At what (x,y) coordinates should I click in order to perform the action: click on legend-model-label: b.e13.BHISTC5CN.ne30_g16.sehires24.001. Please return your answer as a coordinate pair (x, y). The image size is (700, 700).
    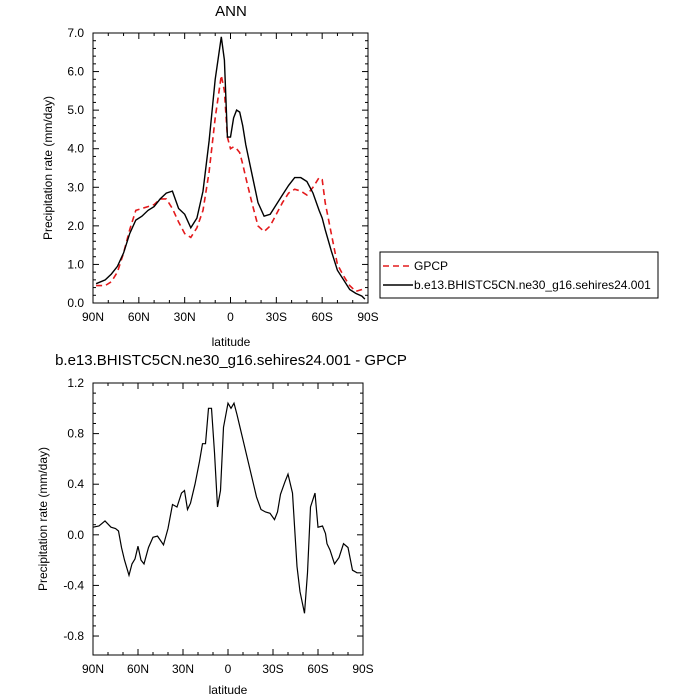
    Looking at the image, I should click on (532, 285).